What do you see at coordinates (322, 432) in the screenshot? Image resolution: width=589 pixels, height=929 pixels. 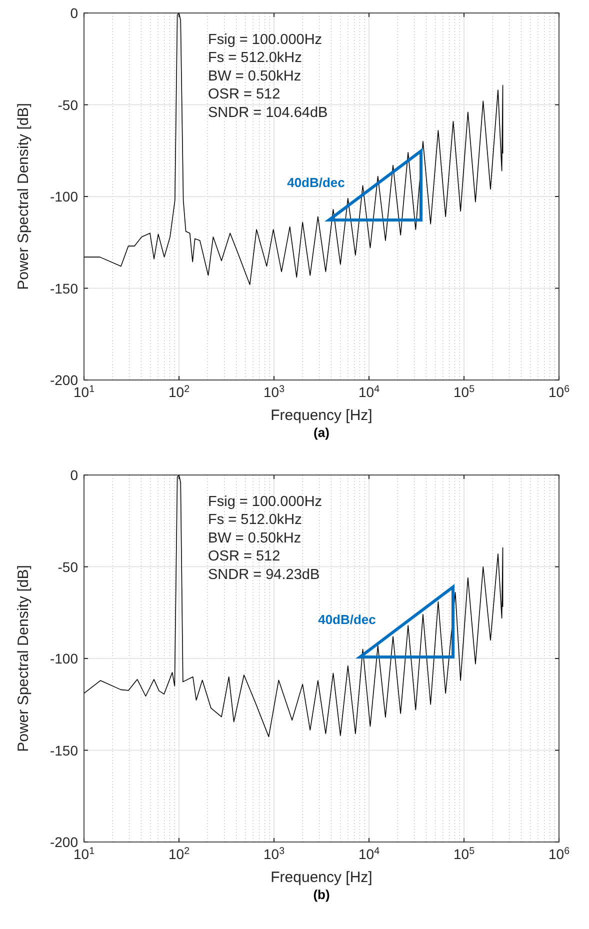 I see `text: (a)` at bounding box center [322, 432].